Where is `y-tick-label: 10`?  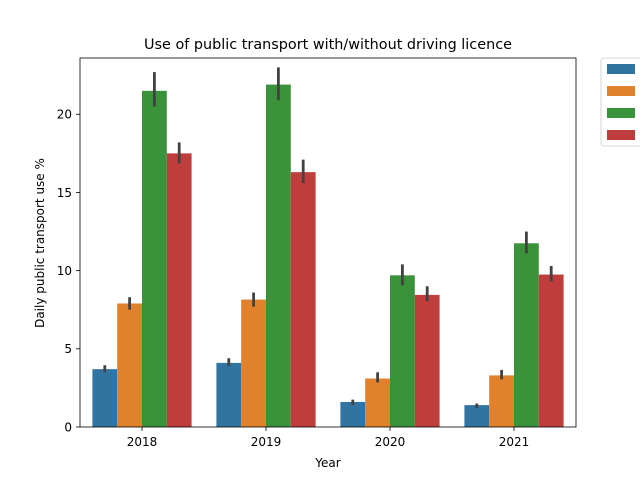 y-tick-label: 10 is located at coordinates (64, 271).